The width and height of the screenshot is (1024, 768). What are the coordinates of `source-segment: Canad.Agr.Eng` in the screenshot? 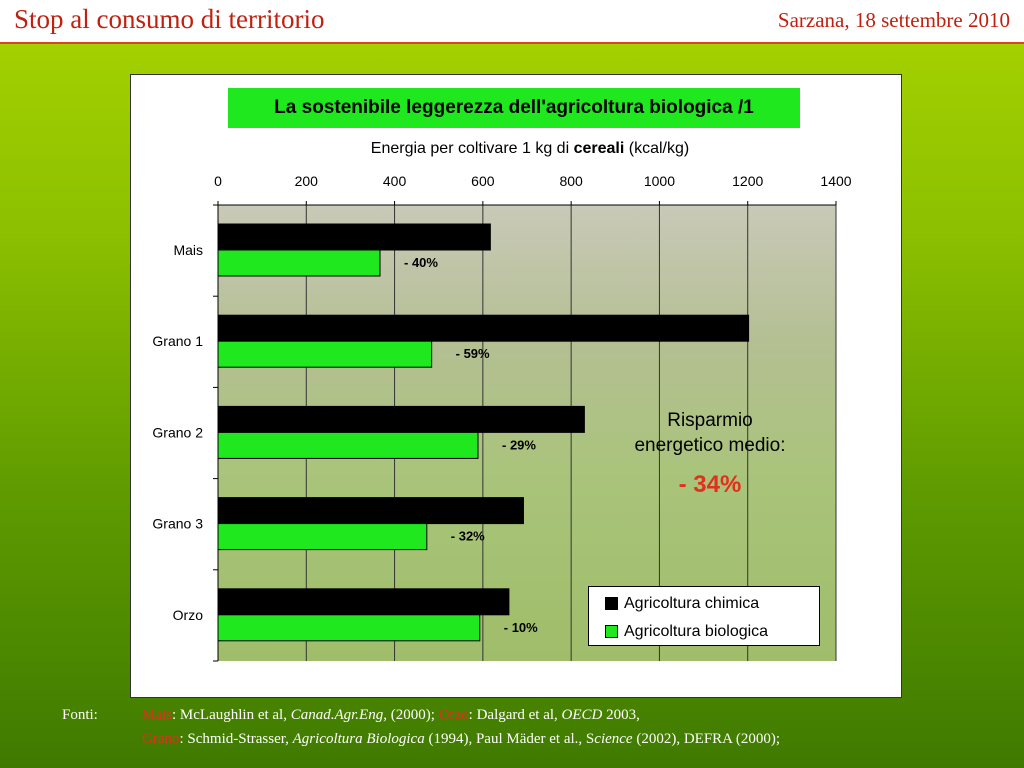 It's located at (337, 715).